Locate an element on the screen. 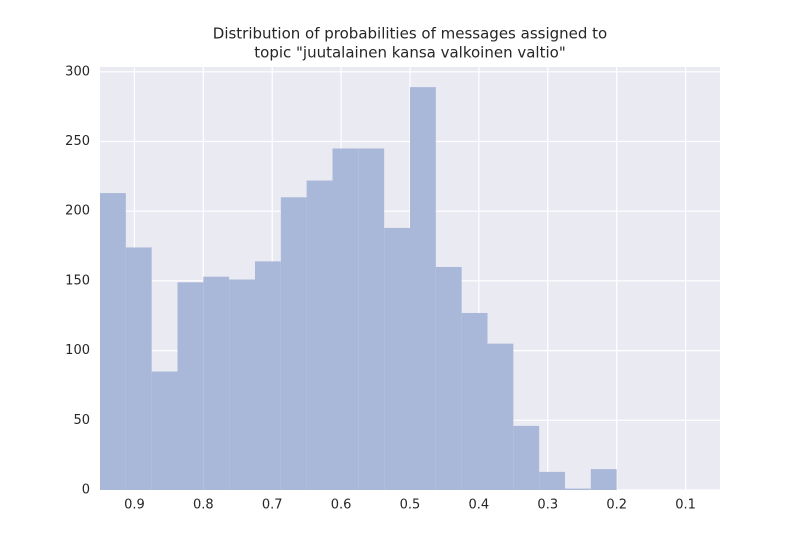  x-tick-label: 0.9 is located at coordinates (134, 505).